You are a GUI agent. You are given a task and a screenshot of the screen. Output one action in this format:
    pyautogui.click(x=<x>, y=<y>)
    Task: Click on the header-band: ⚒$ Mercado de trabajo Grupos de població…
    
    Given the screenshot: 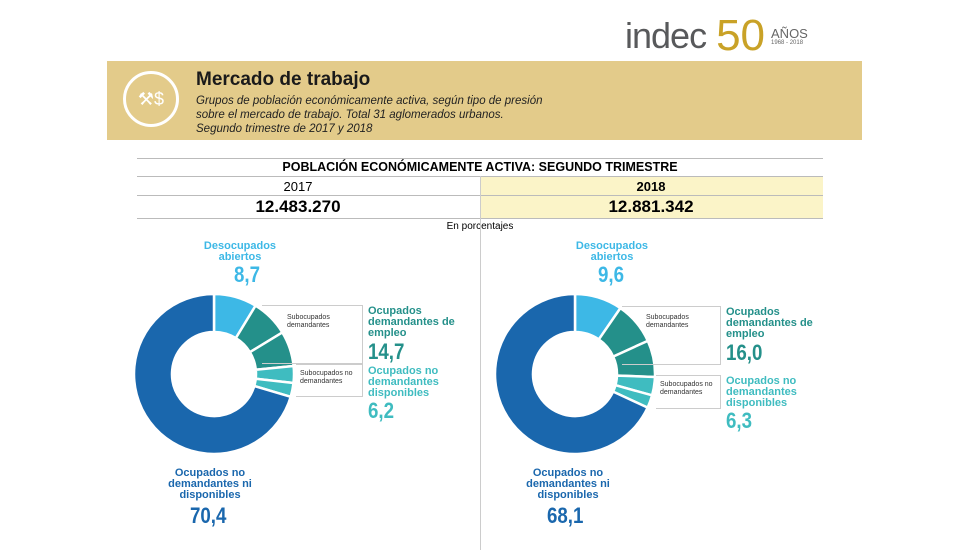 What is the action you would take?
    pyautogui.click(x=484, y=100)
    